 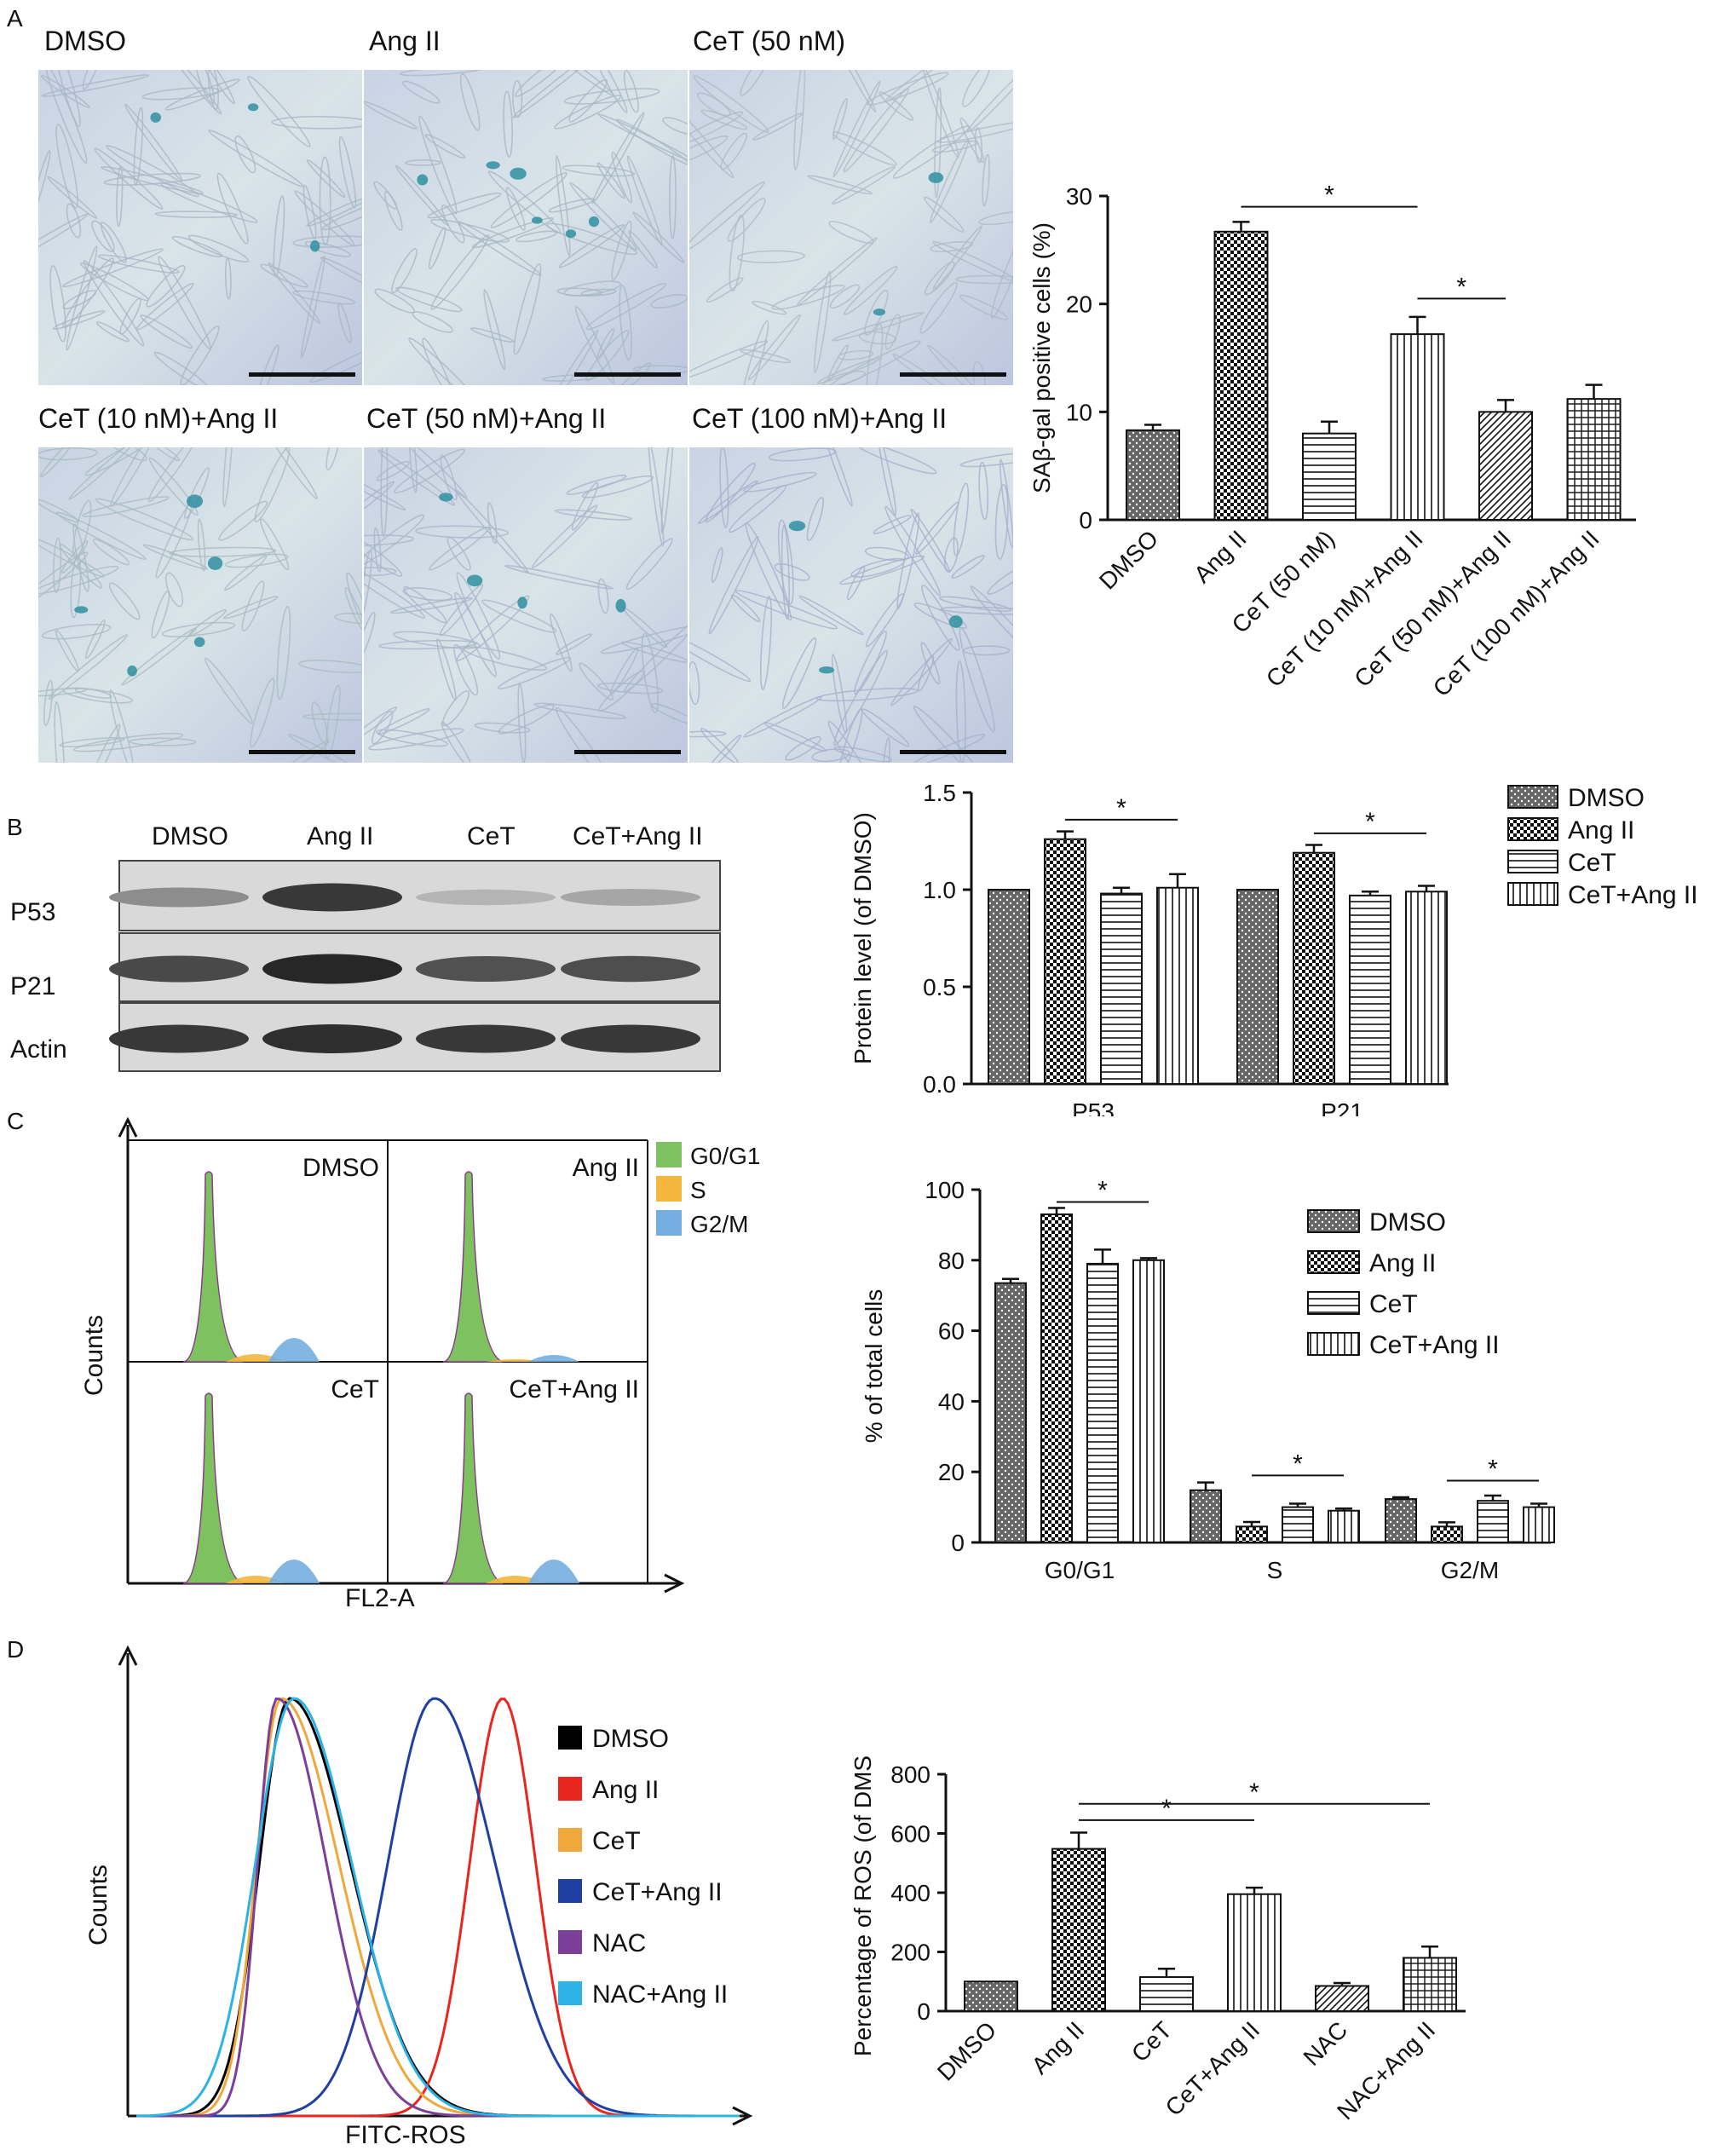 I want to click on micrograph-ang-ii, so click(x=526, y=227).